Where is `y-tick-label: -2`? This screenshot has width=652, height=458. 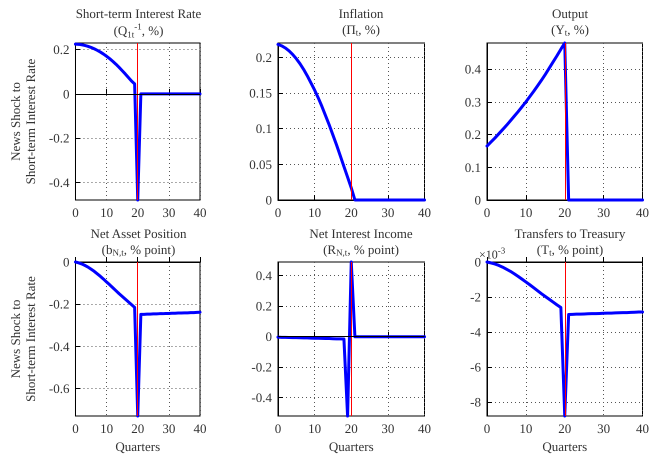
y-tick-label: -2 is located at coordinates (475, 297).